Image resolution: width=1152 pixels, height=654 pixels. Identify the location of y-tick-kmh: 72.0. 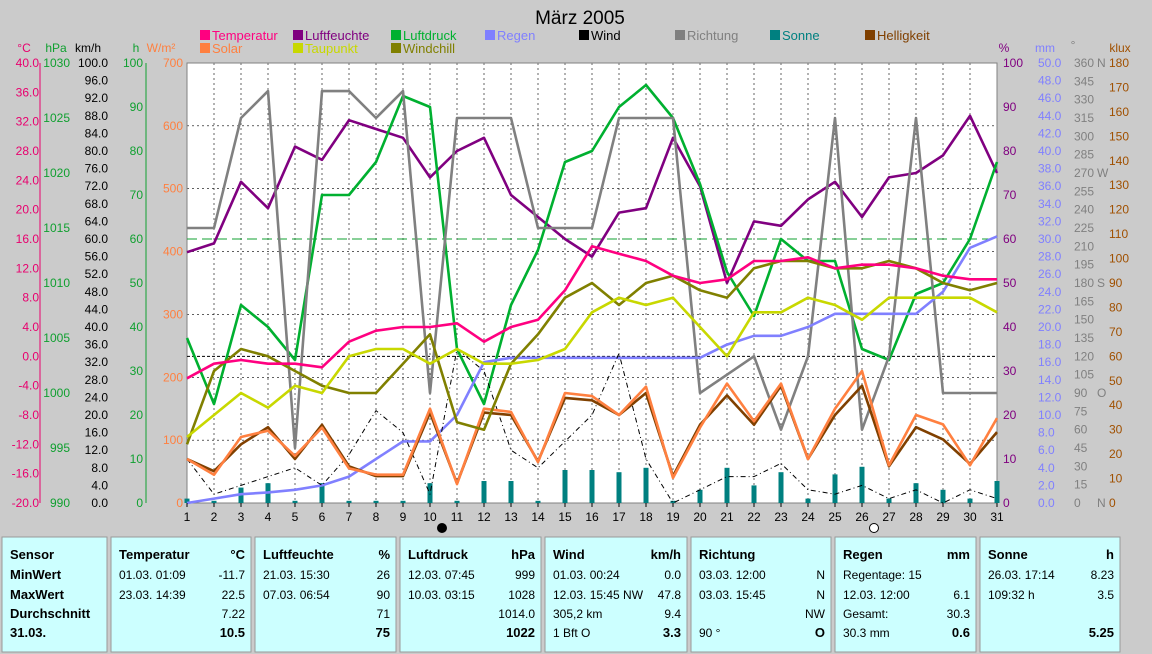
(97, 186).